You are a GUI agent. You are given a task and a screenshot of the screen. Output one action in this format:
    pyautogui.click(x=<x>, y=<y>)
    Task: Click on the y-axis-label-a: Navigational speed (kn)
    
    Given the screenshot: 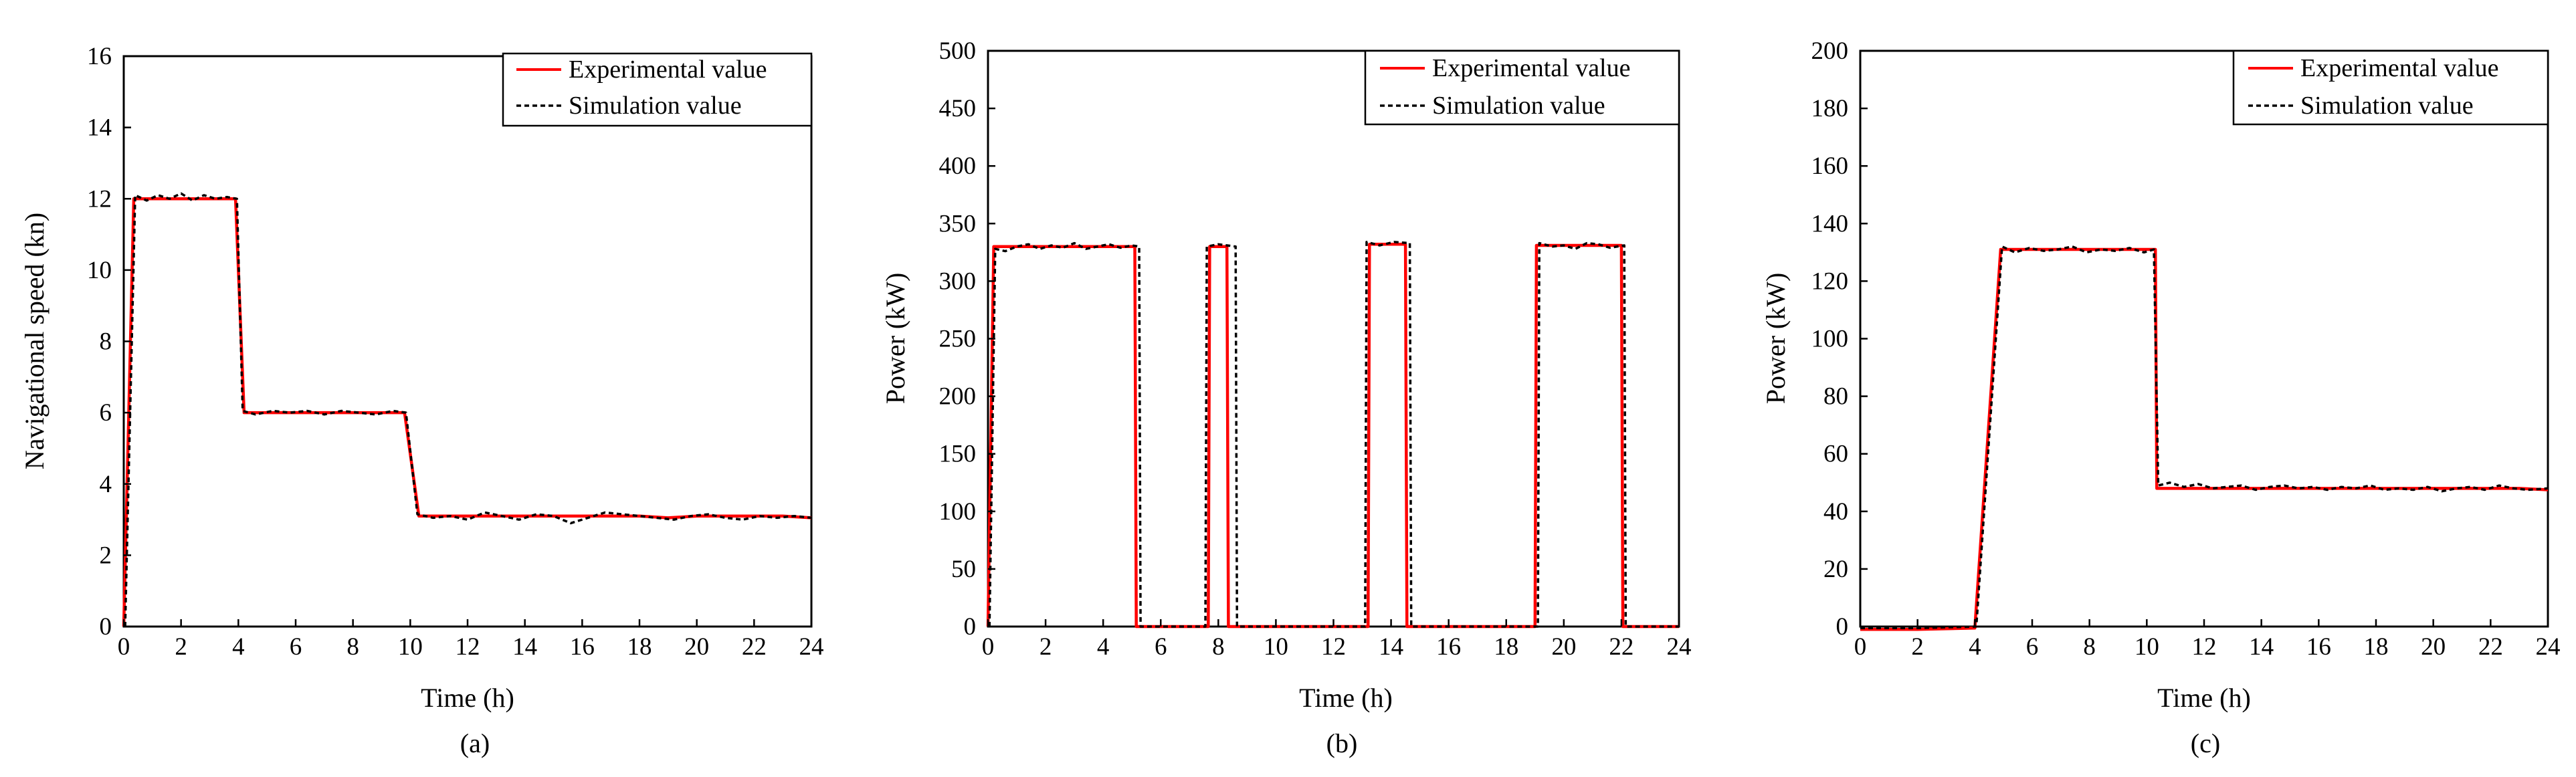 What is the action you would take?
    pyautogui.click(x=34, y=341)
    